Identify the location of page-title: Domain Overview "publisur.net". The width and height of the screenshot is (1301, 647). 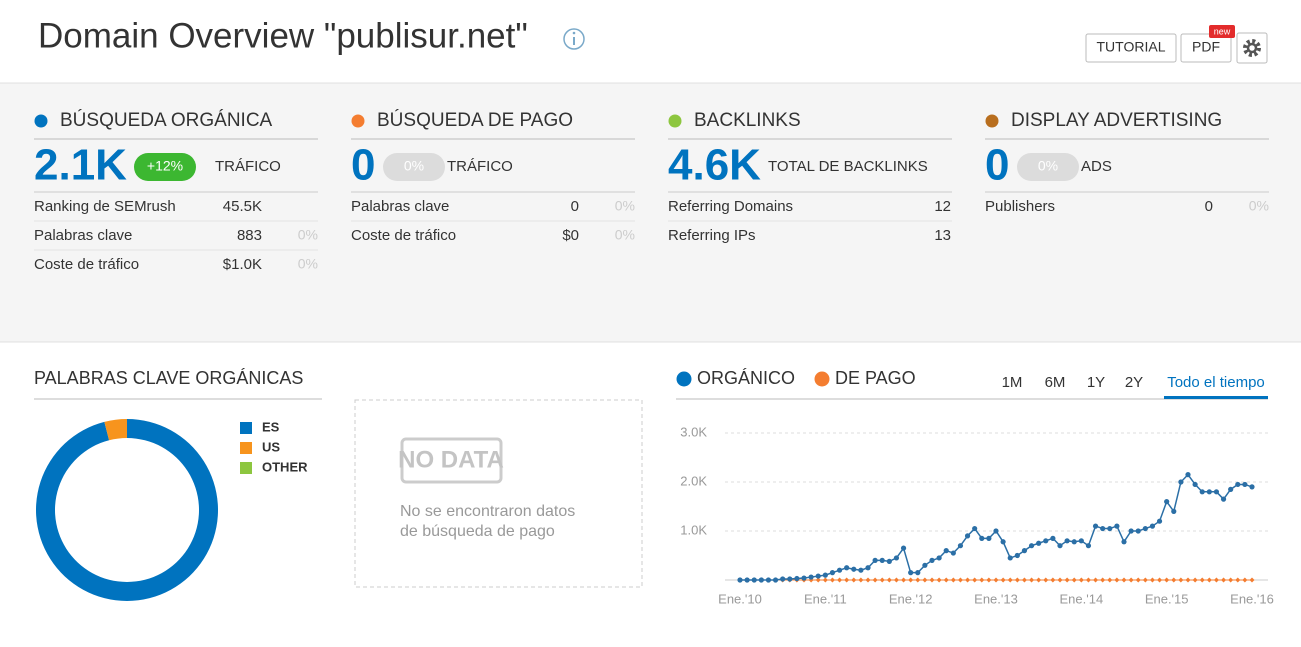
(283, 35).